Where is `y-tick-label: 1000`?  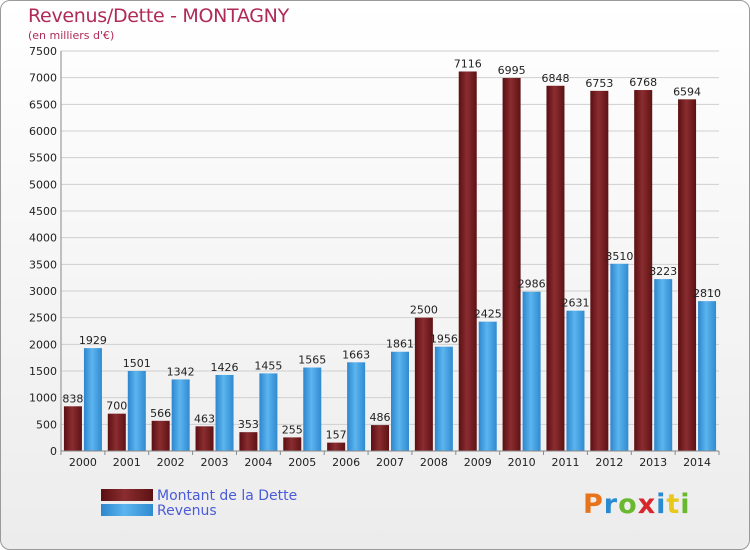 y-tick-label: 1000 is located at coordinates (43, 398).